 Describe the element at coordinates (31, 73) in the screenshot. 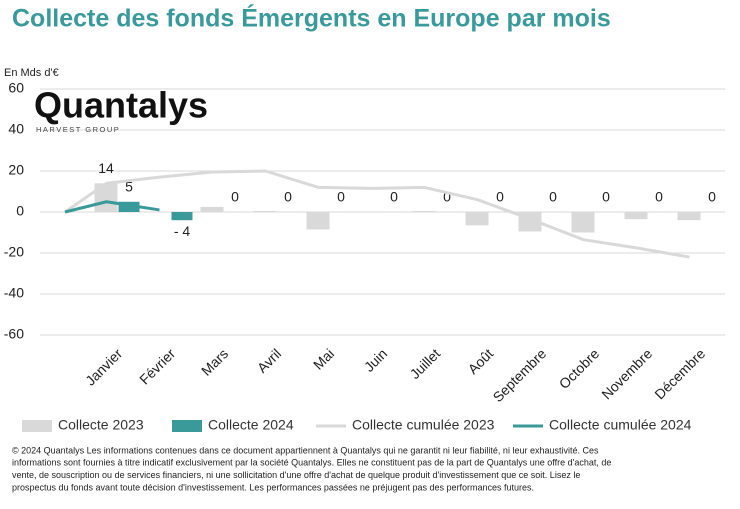

I see `y-axis-label: En Mds d'€` at that location.